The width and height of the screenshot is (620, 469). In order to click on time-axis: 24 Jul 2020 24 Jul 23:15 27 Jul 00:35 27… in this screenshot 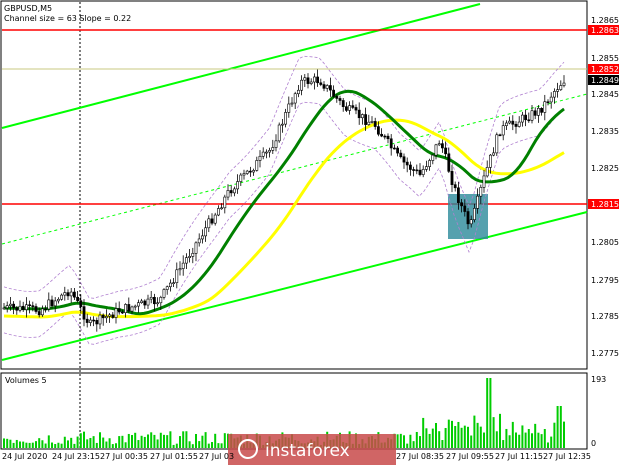, I will do `click(296, 456)`.